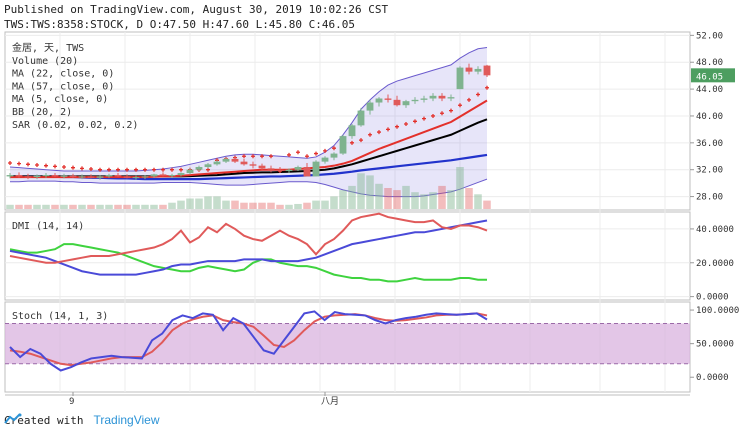 Image resolution: width=740 pixels, height=435 pixels. I want to click on stoch-d-line, so click(248, 339).